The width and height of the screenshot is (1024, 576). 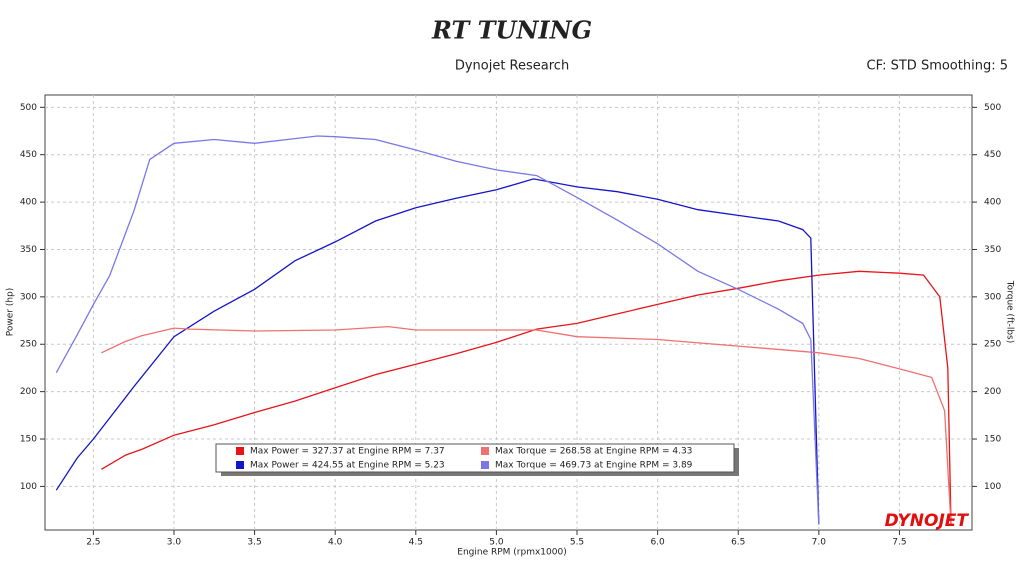 What do you see at coordinates (28, 250) in the screenshot?
I see `y-tick-label: 350` at bounding box center [28, 250].